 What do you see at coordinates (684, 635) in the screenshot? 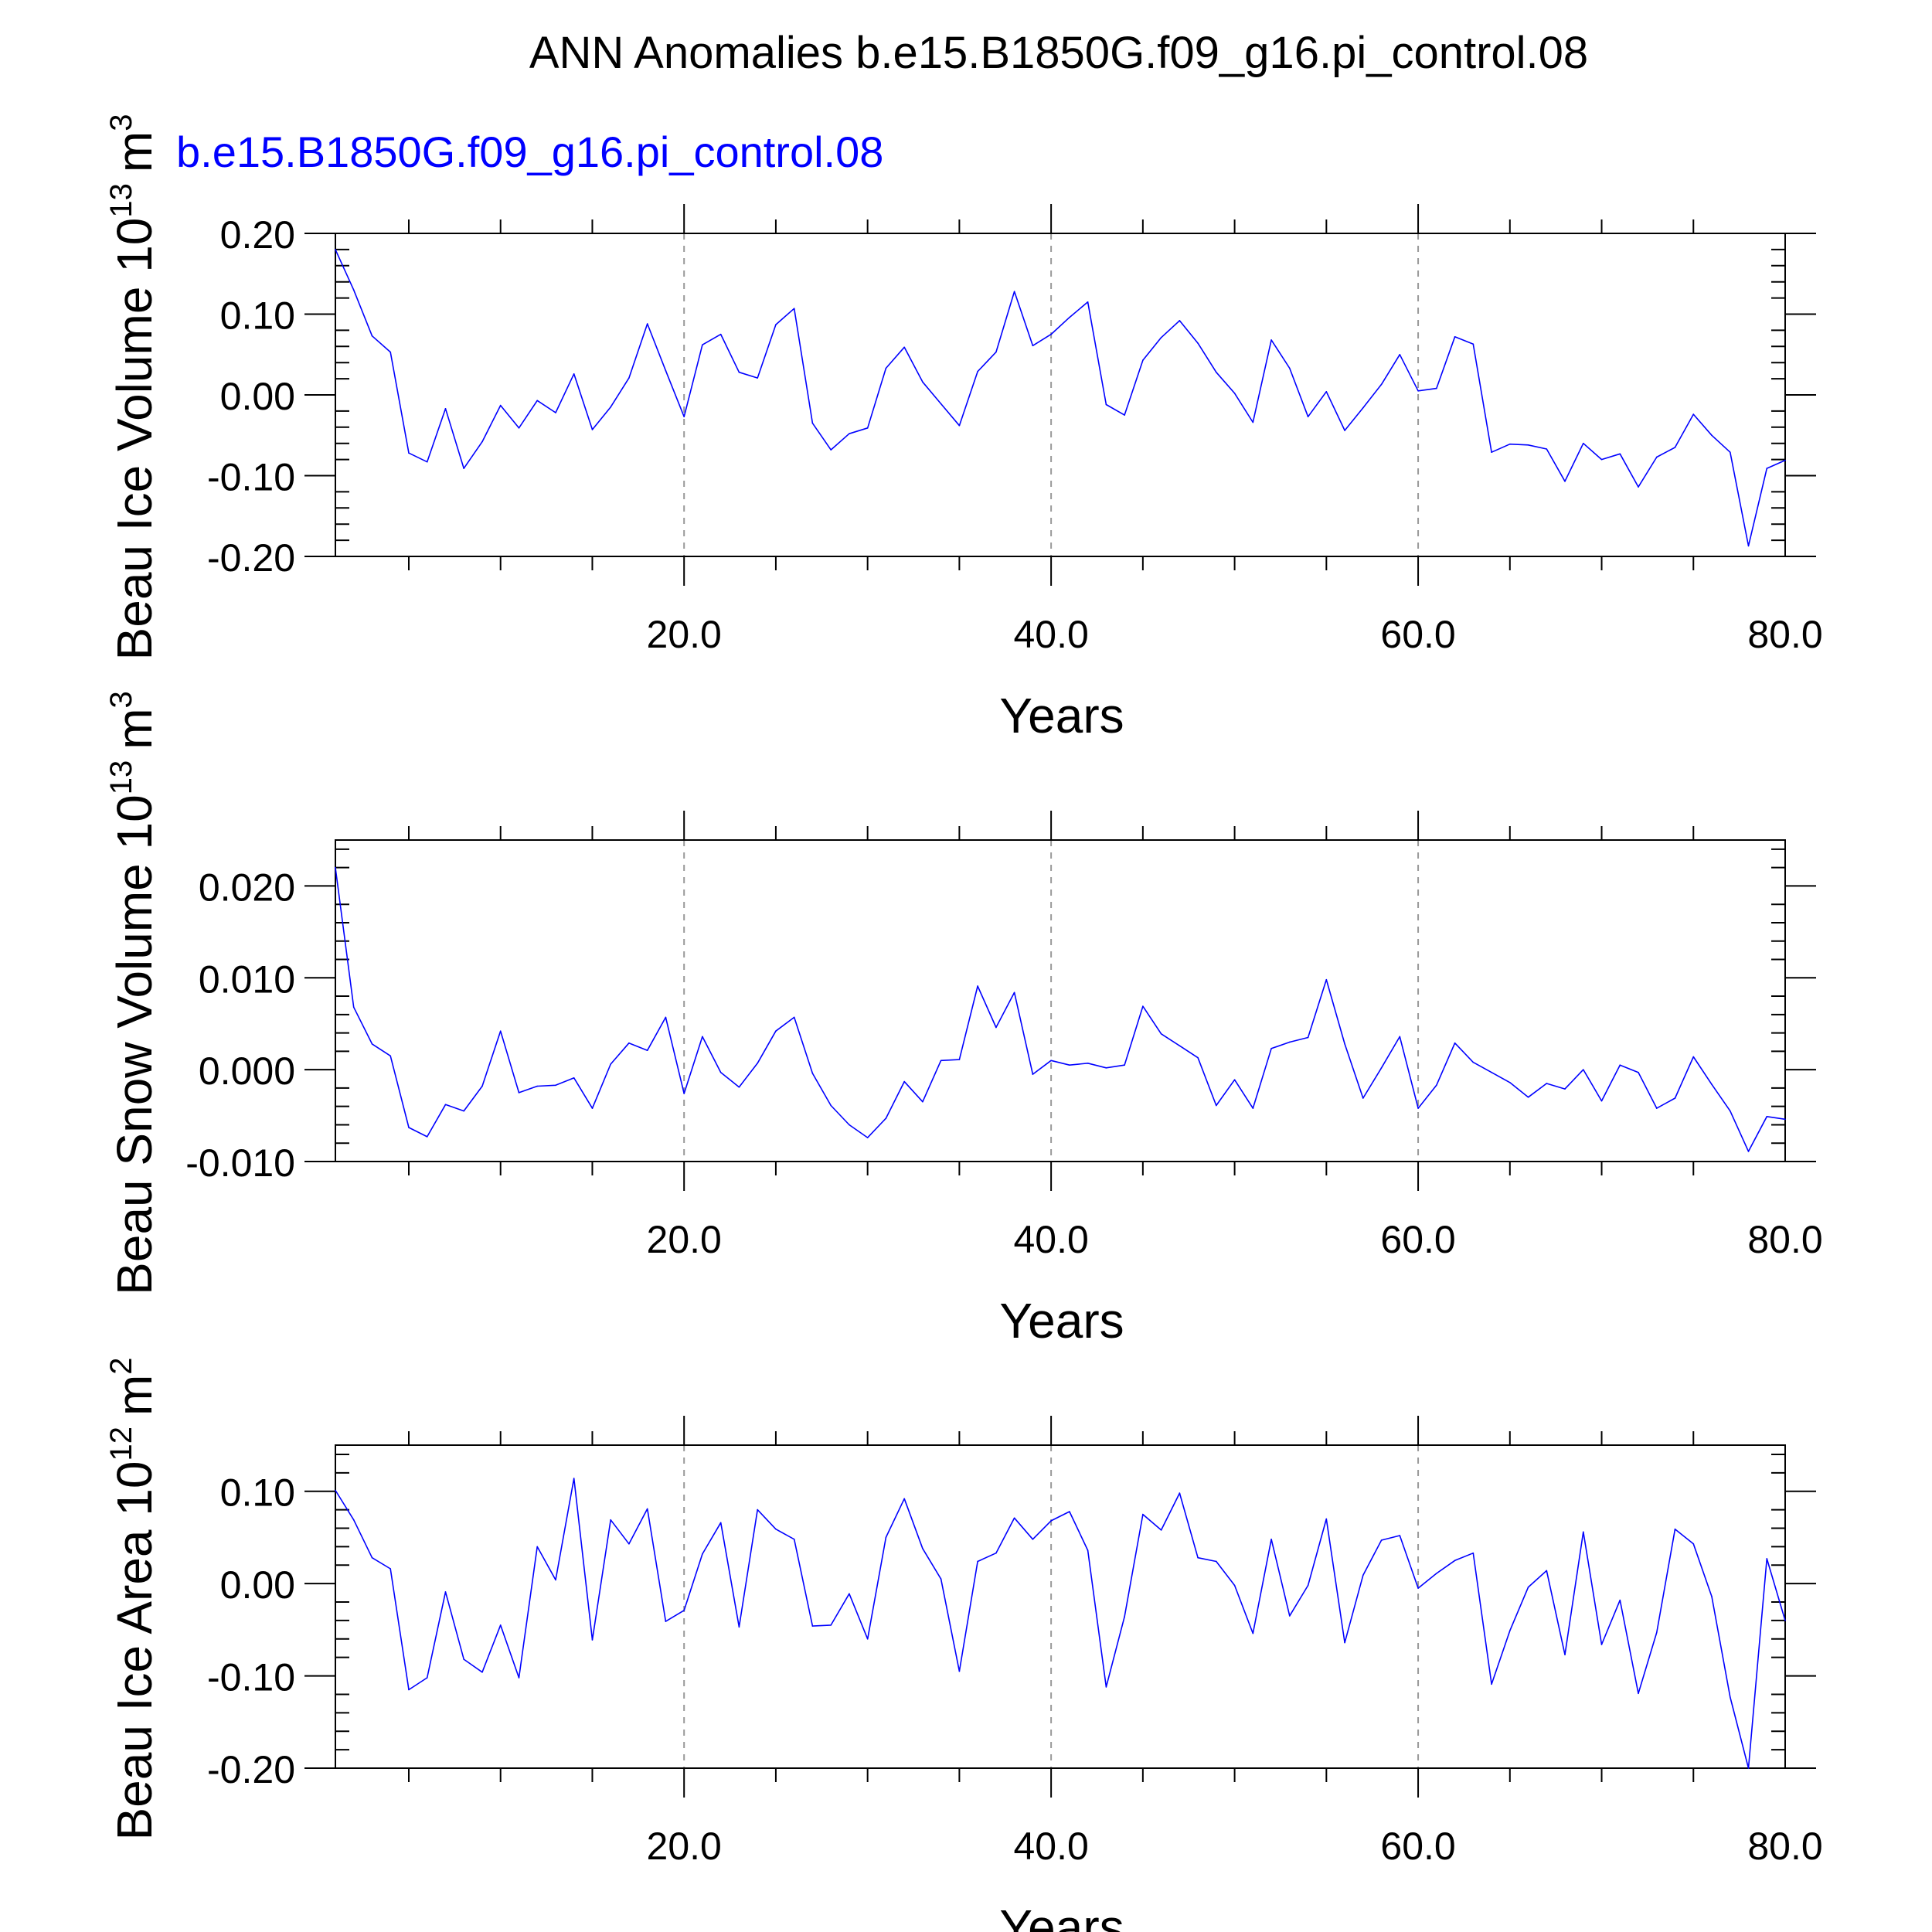
I see `x-tick-label: 20.0` at bounding box center [684, 635].